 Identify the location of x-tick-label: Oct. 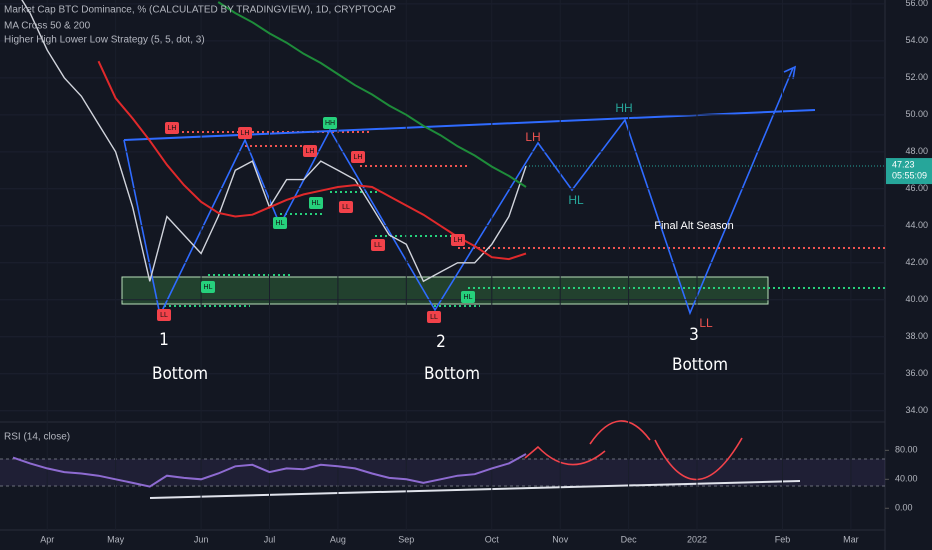
(492, 539).